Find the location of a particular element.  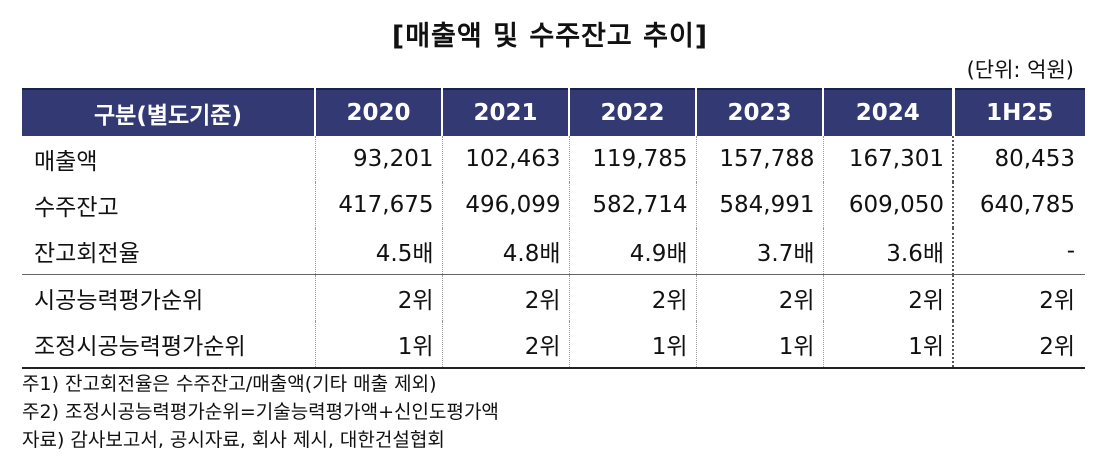

table-row: 잔고회전율 4.5배 4.8배 4.9배 3.7배 3.6배 - is located at coordinates (553, 251).